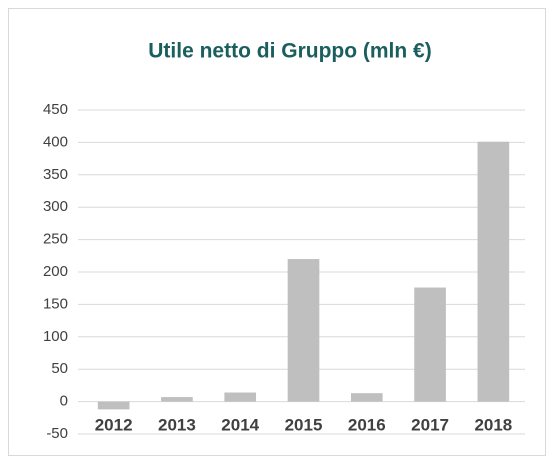 The width and height of the screenshot is (549, 457). What do you see at coordinates (59, 368) in the screenshot?
I see `y-tick-label: 50` at bounding box center [59, 368].